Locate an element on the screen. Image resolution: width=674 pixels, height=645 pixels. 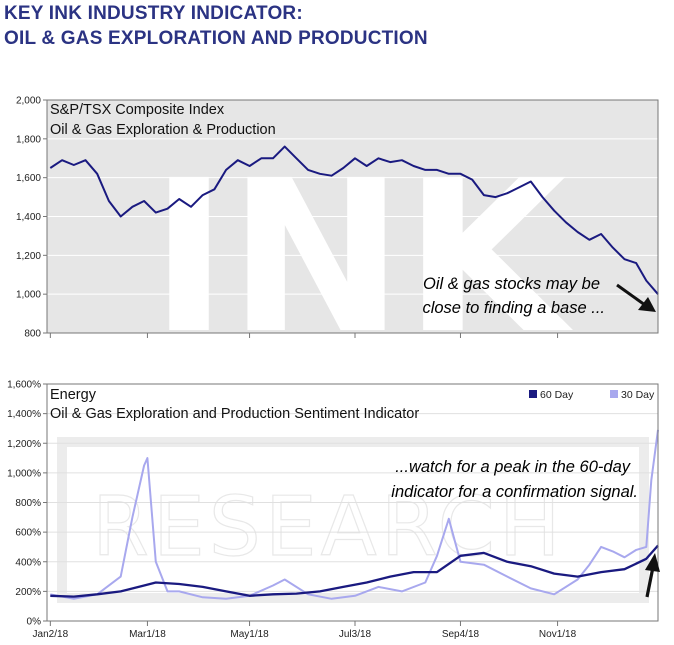
legend-label-60-day: 60 Day is located at coordinates (557, 395).